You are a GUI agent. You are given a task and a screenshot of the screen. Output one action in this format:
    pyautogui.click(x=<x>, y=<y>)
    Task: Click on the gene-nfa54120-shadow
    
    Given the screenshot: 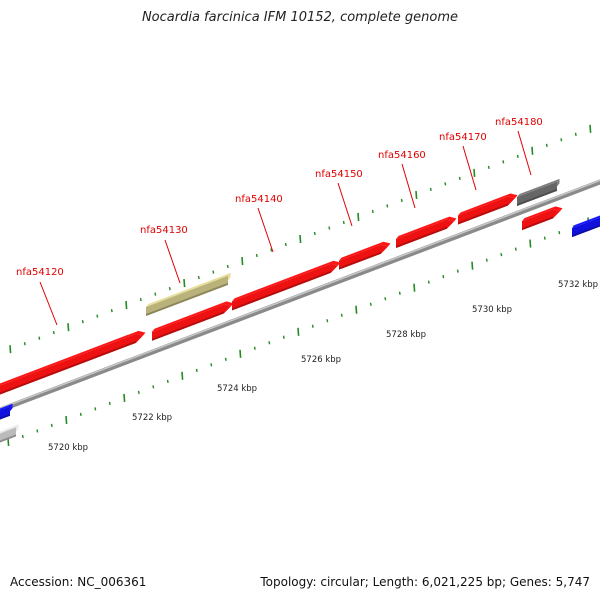 What is the action you would take?
    pyautogui.click(x=68, y=367)
    